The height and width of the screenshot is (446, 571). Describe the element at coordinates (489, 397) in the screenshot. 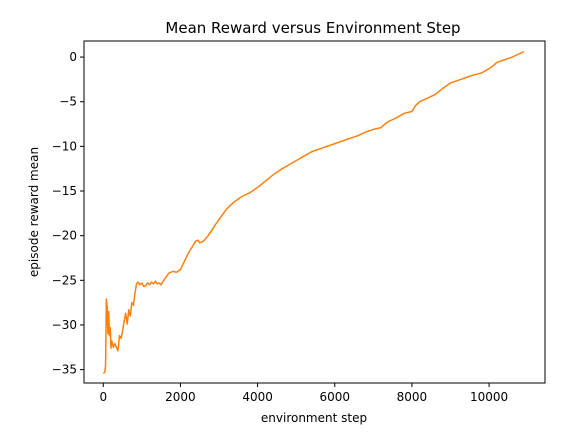

I see `x-tick-label: 10000` at that location.